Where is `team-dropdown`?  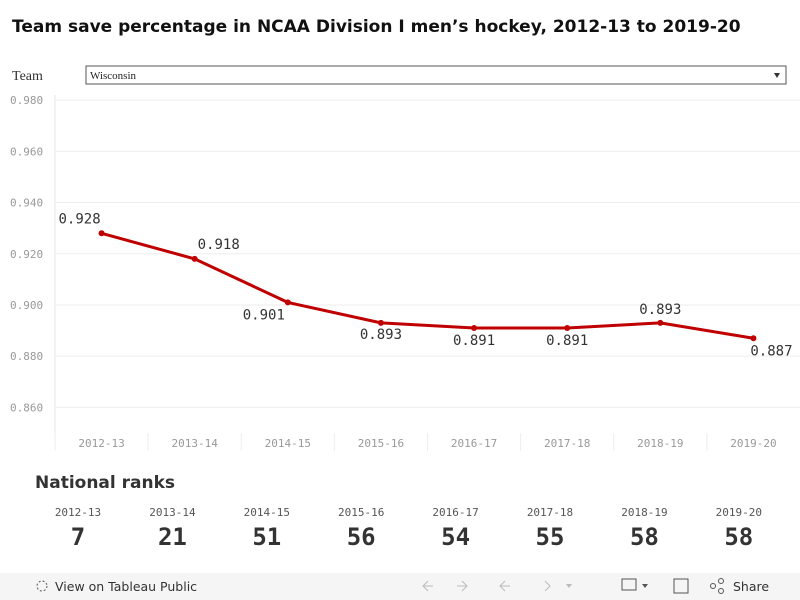 team-dropdown is located at coordinates (436, 75).